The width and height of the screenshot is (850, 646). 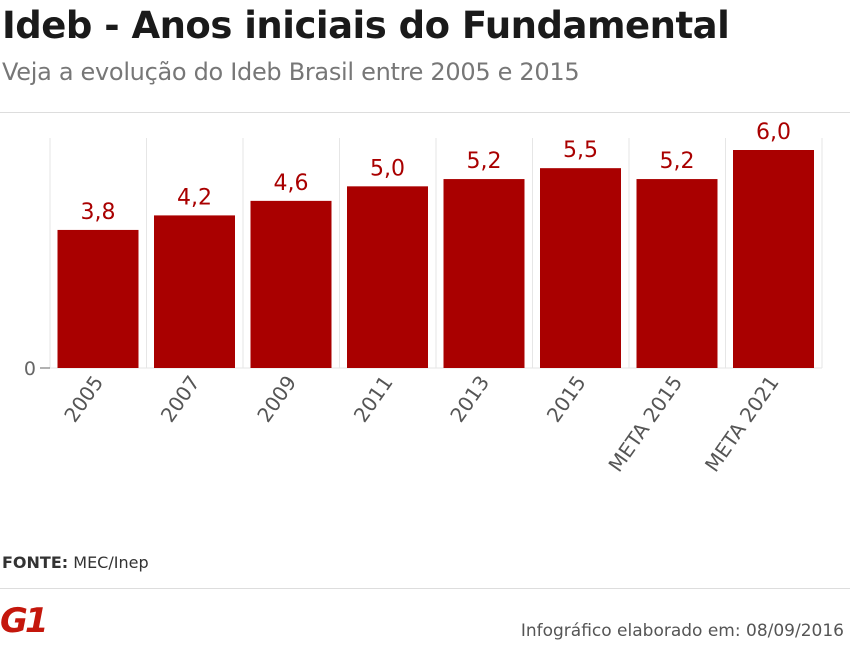 What do you see at coordinates (425, 588) in the screenshot?
I see `bottom-divider` at bounding box center [425, 588].